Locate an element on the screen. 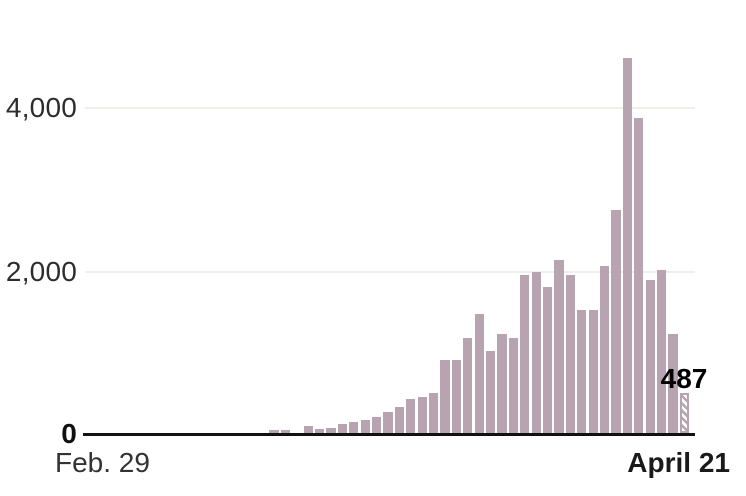  bar-april-21-hatched is located at coordinates (684, 413).